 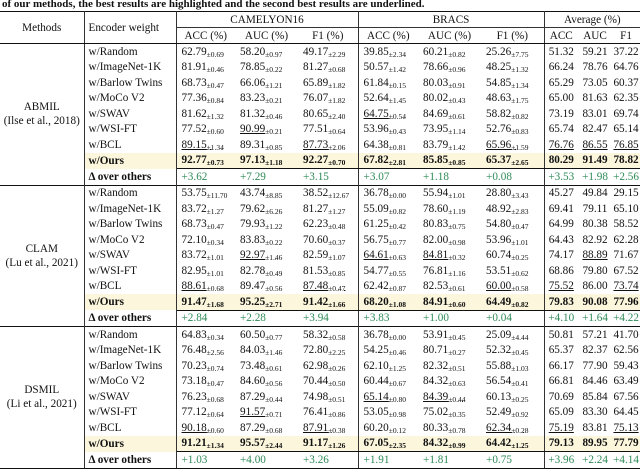 What do you see at coordinates (376, 427) in the screenshot?
I see `result-value: 60.20` at bounding box center [376, 427].